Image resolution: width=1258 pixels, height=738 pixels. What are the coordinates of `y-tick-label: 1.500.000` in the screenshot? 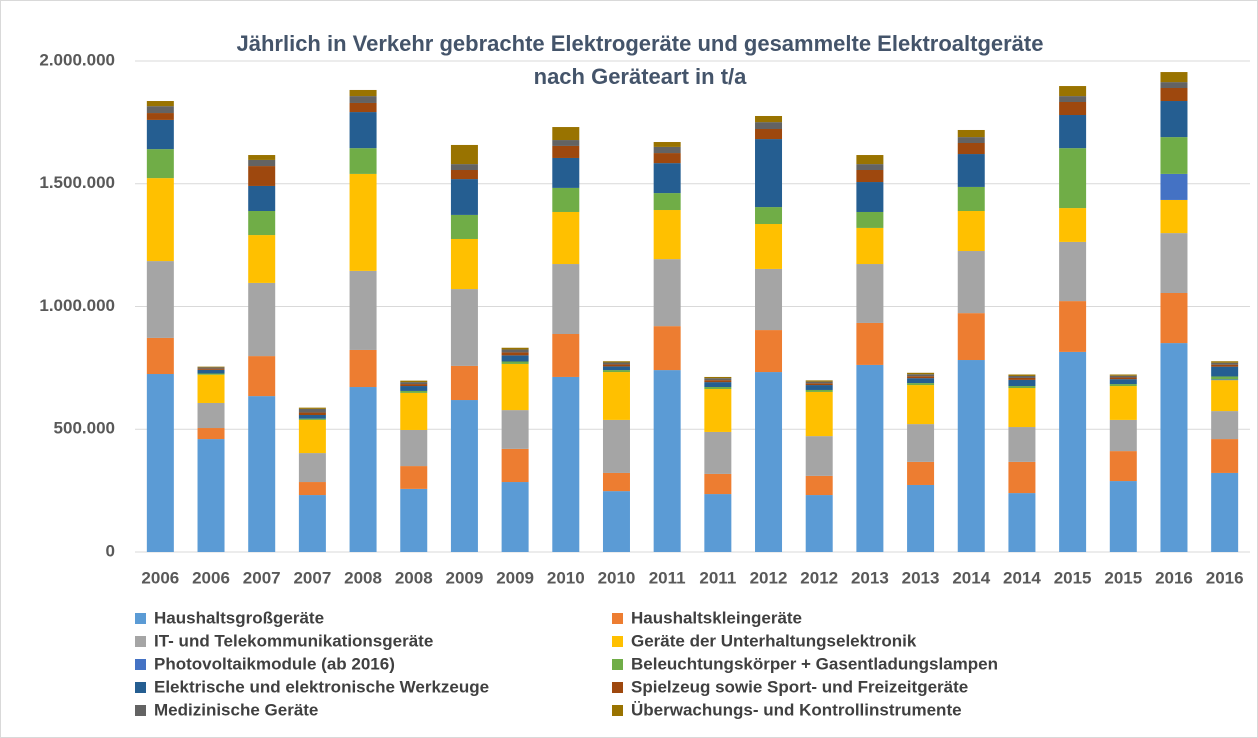 It's located at (77, 182).